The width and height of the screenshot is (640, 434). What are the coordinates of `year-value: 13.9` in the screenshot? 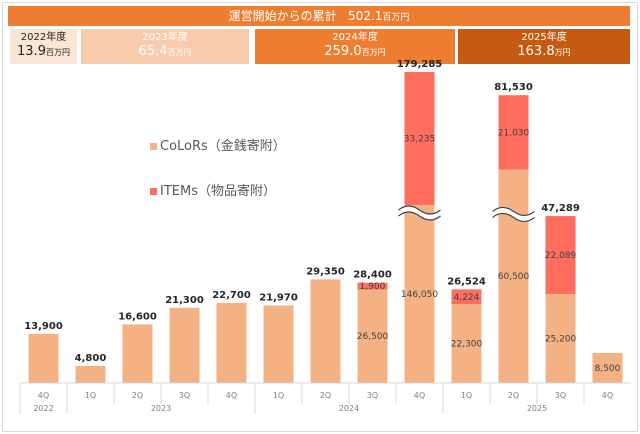 It's located at (31, 51).